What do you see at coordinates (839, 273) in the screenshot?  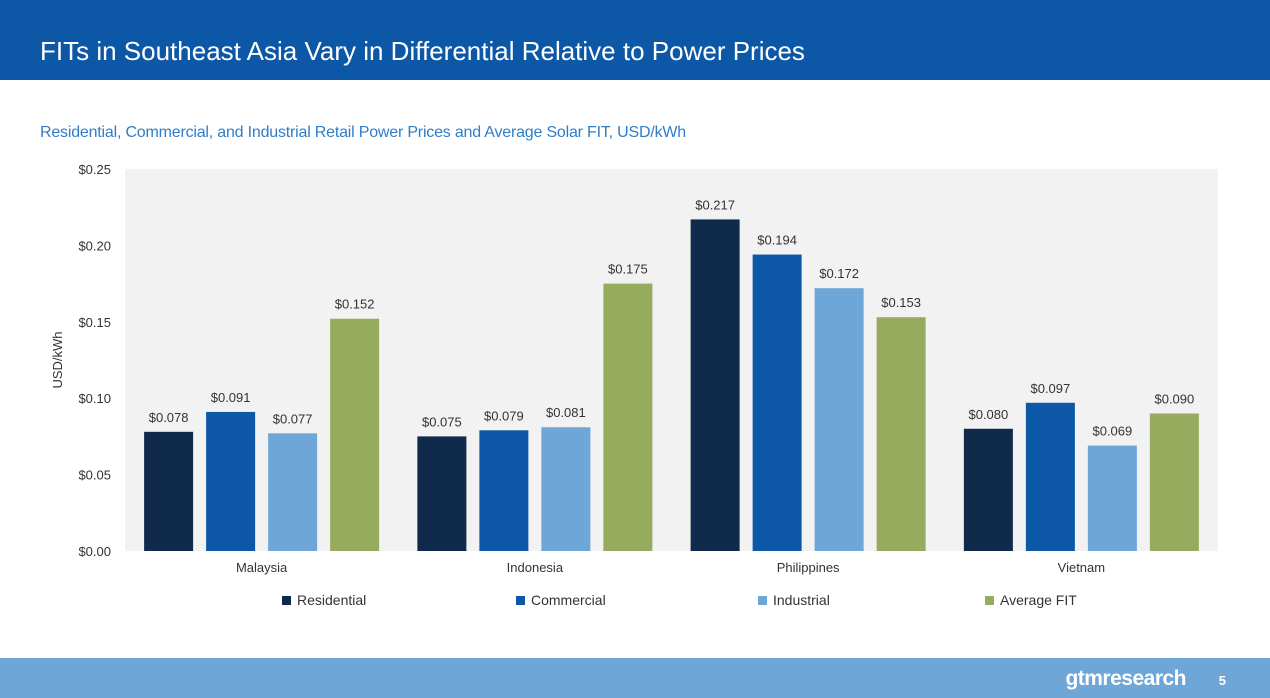 I see `data-label: $0.172` at bounding box center [839, 273].